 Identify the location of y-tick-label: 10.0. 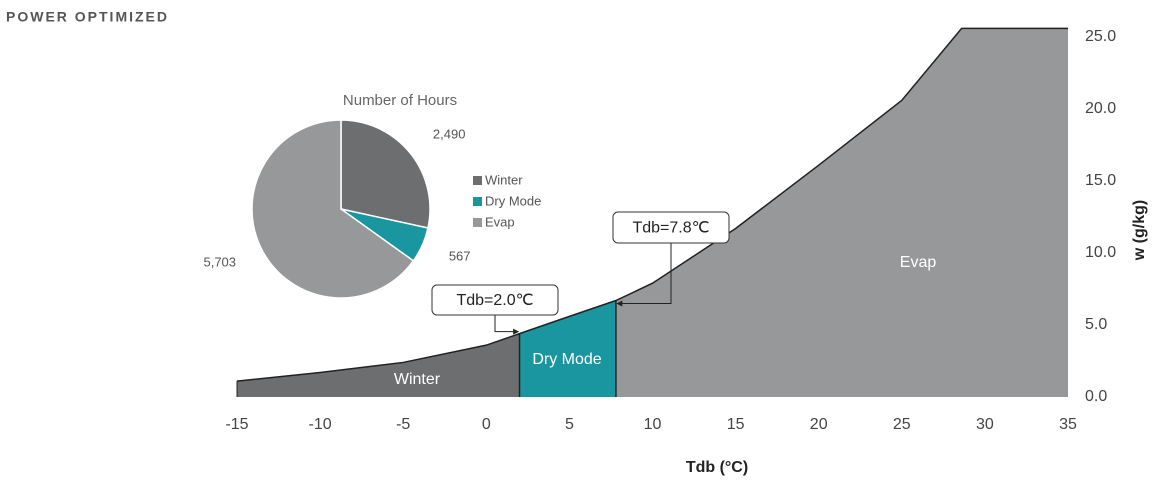
(1100, 252).